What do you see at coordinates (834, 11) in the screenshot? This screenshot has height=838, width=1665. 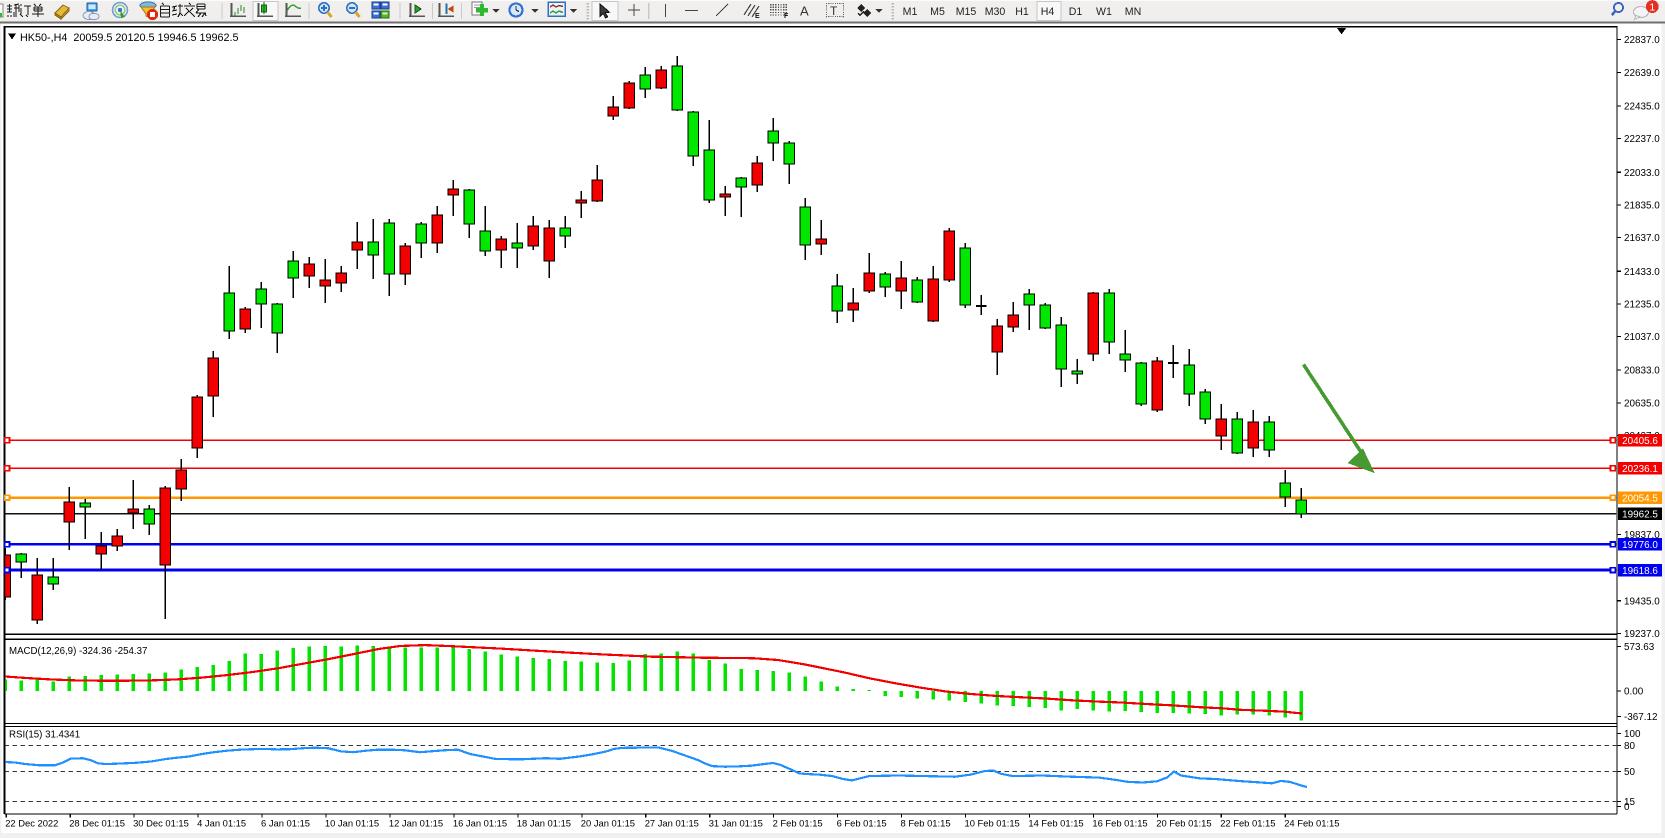 I see `svg-text: T` at bounding box center [834, 11].